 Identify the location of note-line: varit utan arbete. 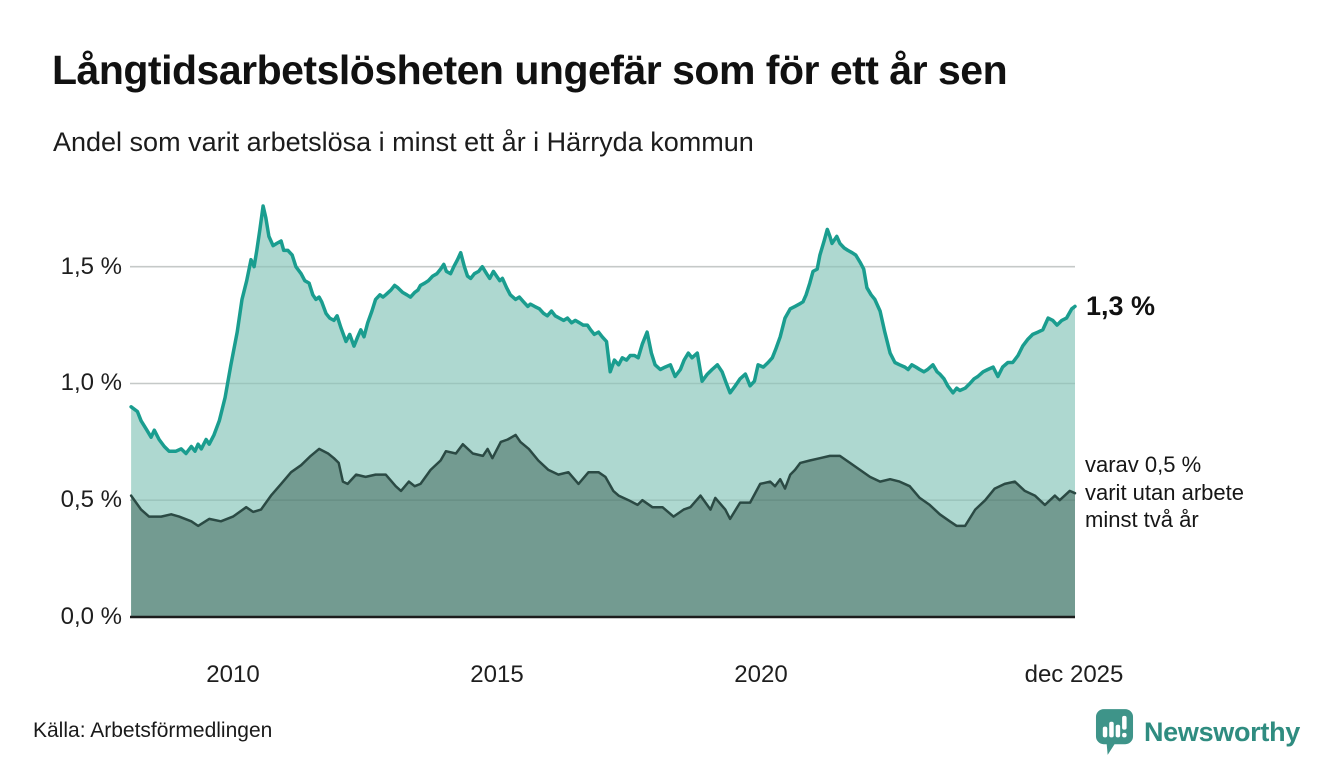
(1164, 492).